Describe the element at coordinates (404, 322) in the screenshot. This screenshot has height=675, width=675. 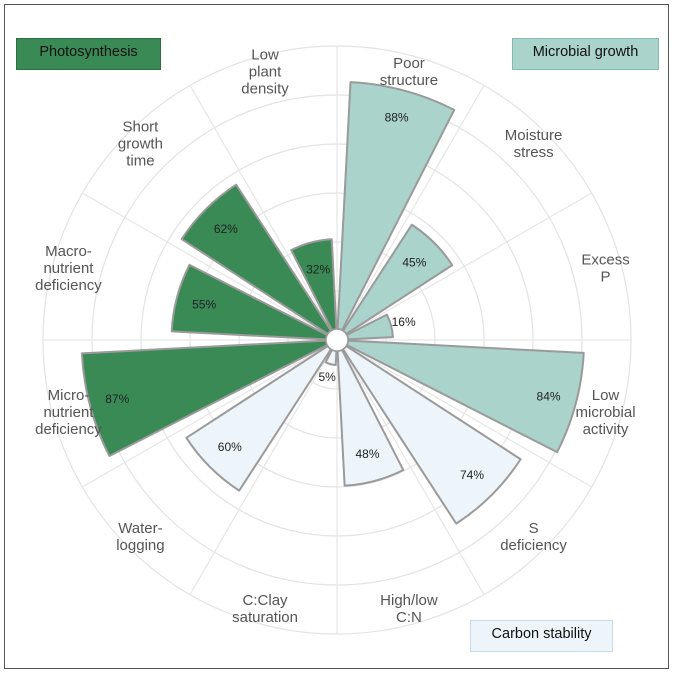
I see `percent-label: 16%` at that location.